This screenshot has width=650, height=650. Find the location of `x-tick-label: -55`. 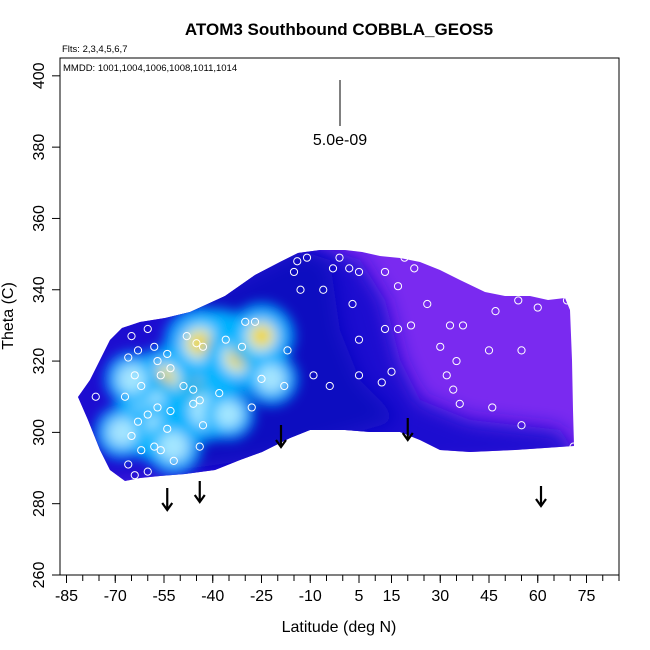

x-tick-label: -55 is located at coordinates (163, 596).